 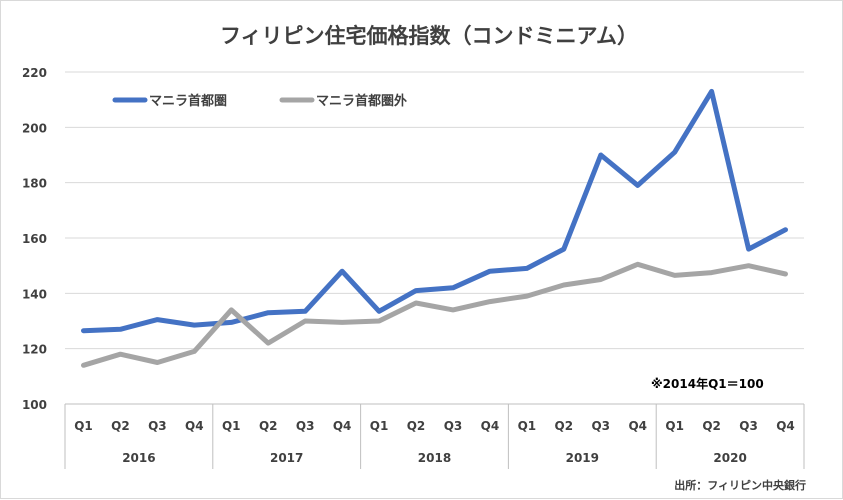 What do you see at coordinates (188, 101) in the screenshot?
I see `legend-label-manila: マニラ首都圏` at bounding box center [188, 101].